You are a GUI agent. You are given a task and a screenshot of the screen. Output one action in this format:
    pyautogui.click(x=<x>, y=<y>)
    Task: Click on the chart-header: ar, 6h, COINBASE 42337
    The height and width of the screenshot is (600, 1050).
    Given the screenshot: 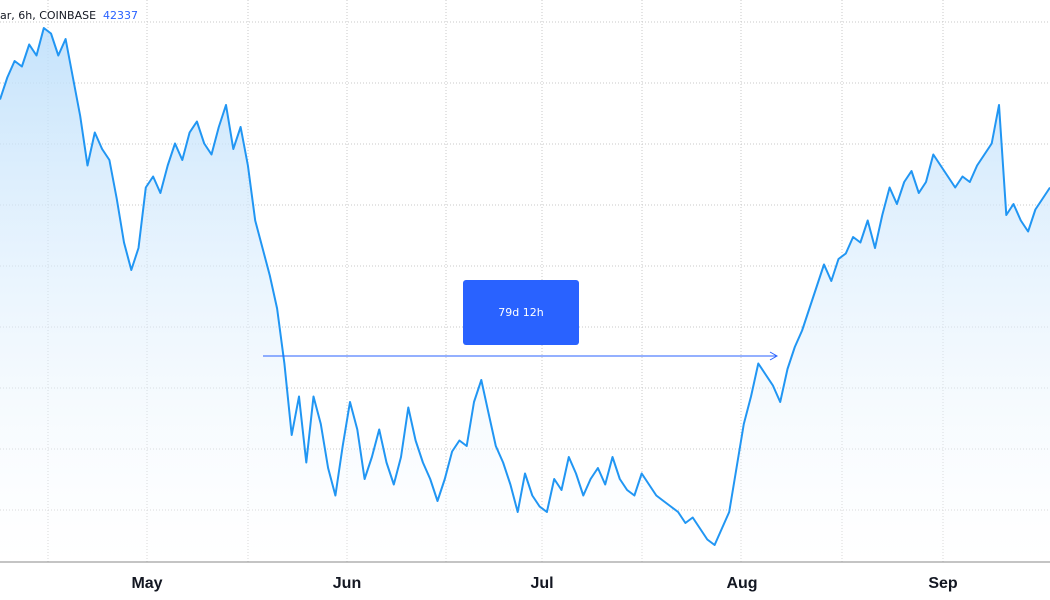 What is the action you would take?
    pyautogui.click(x=69, y=15)
    